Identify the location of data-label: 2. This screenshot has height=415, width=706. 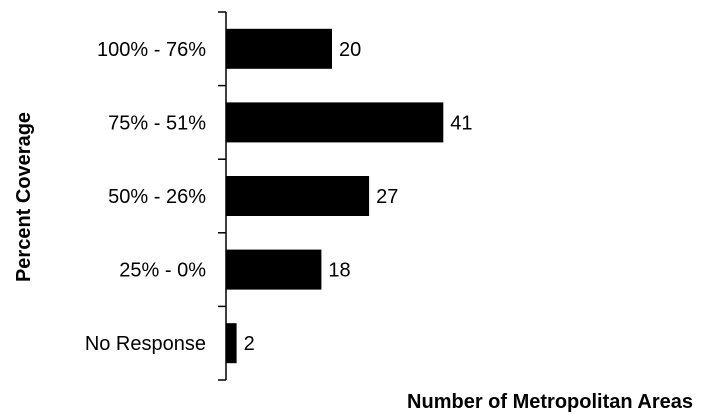
(249, 344).